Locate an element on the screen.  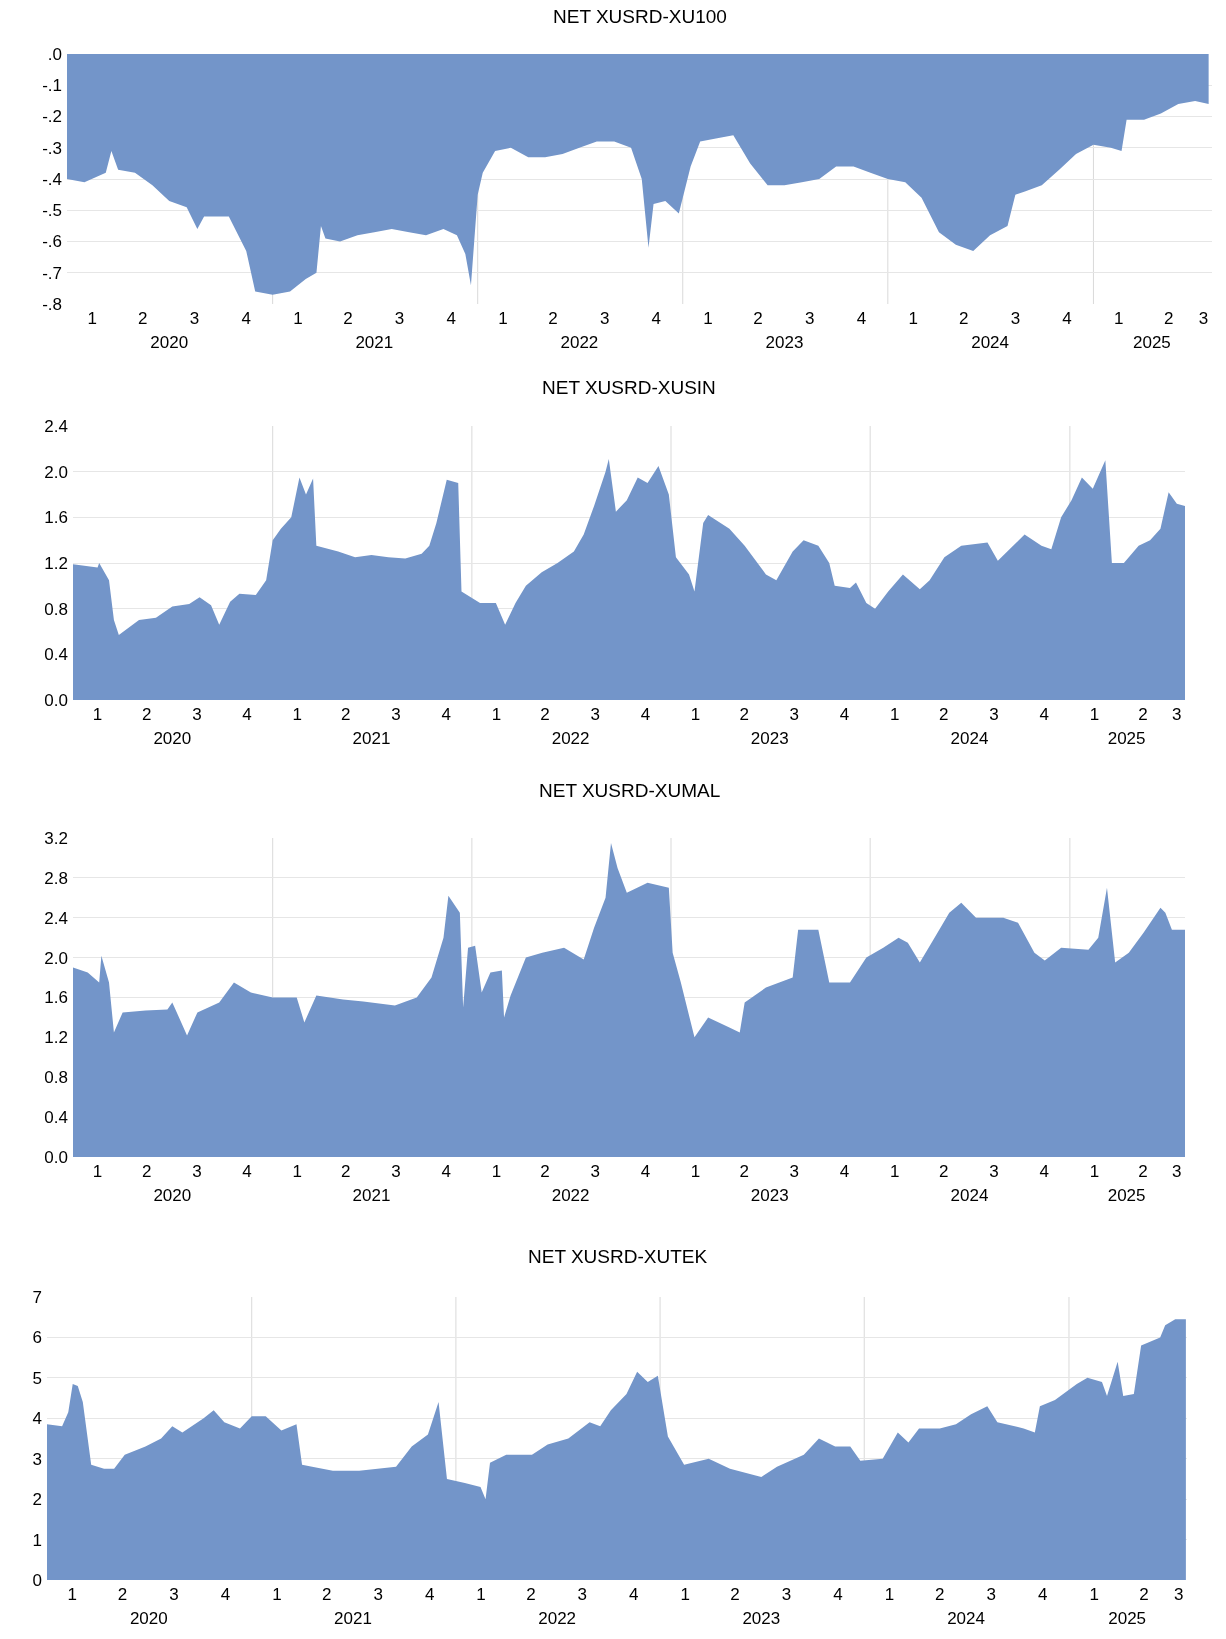
y-tick-label: -.1 is located at coordinates (52, 86).